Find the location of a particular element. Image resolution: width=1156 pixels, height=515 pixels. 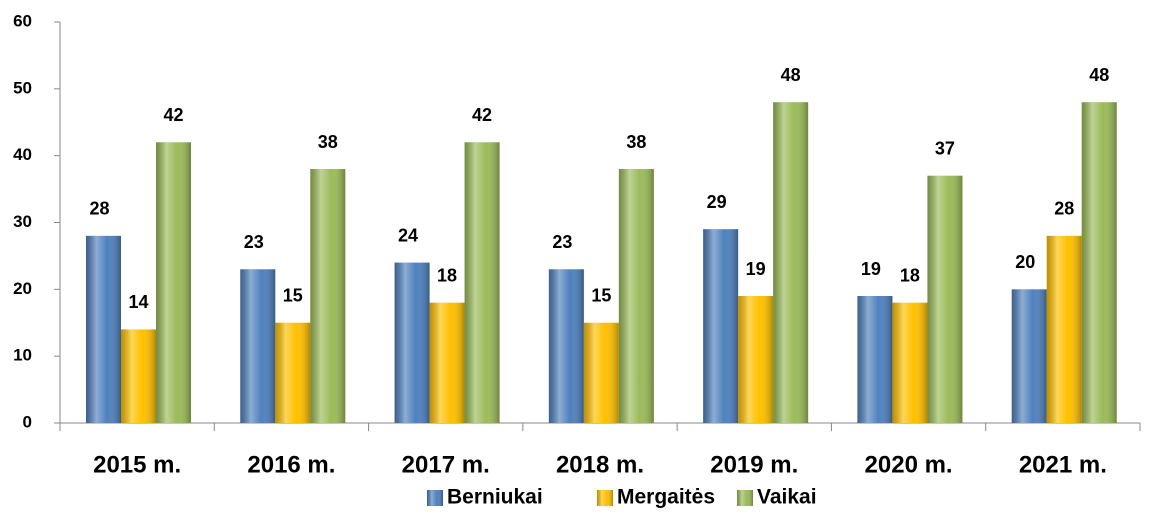

x-tick-label: 2016 m. is located at coordinates (291, 464).